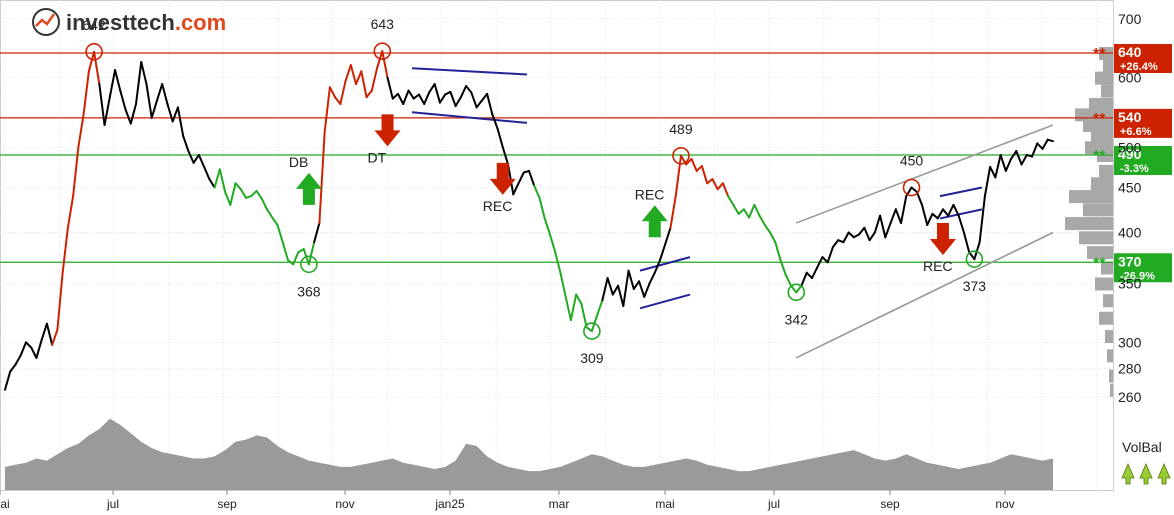 Image resolution: width=1174 pixels, height=515 pixels. What do you see at coordinates (654, 221) in the screenshot?
I see `pattern-up-arrow` at bounding box center [654, 221].